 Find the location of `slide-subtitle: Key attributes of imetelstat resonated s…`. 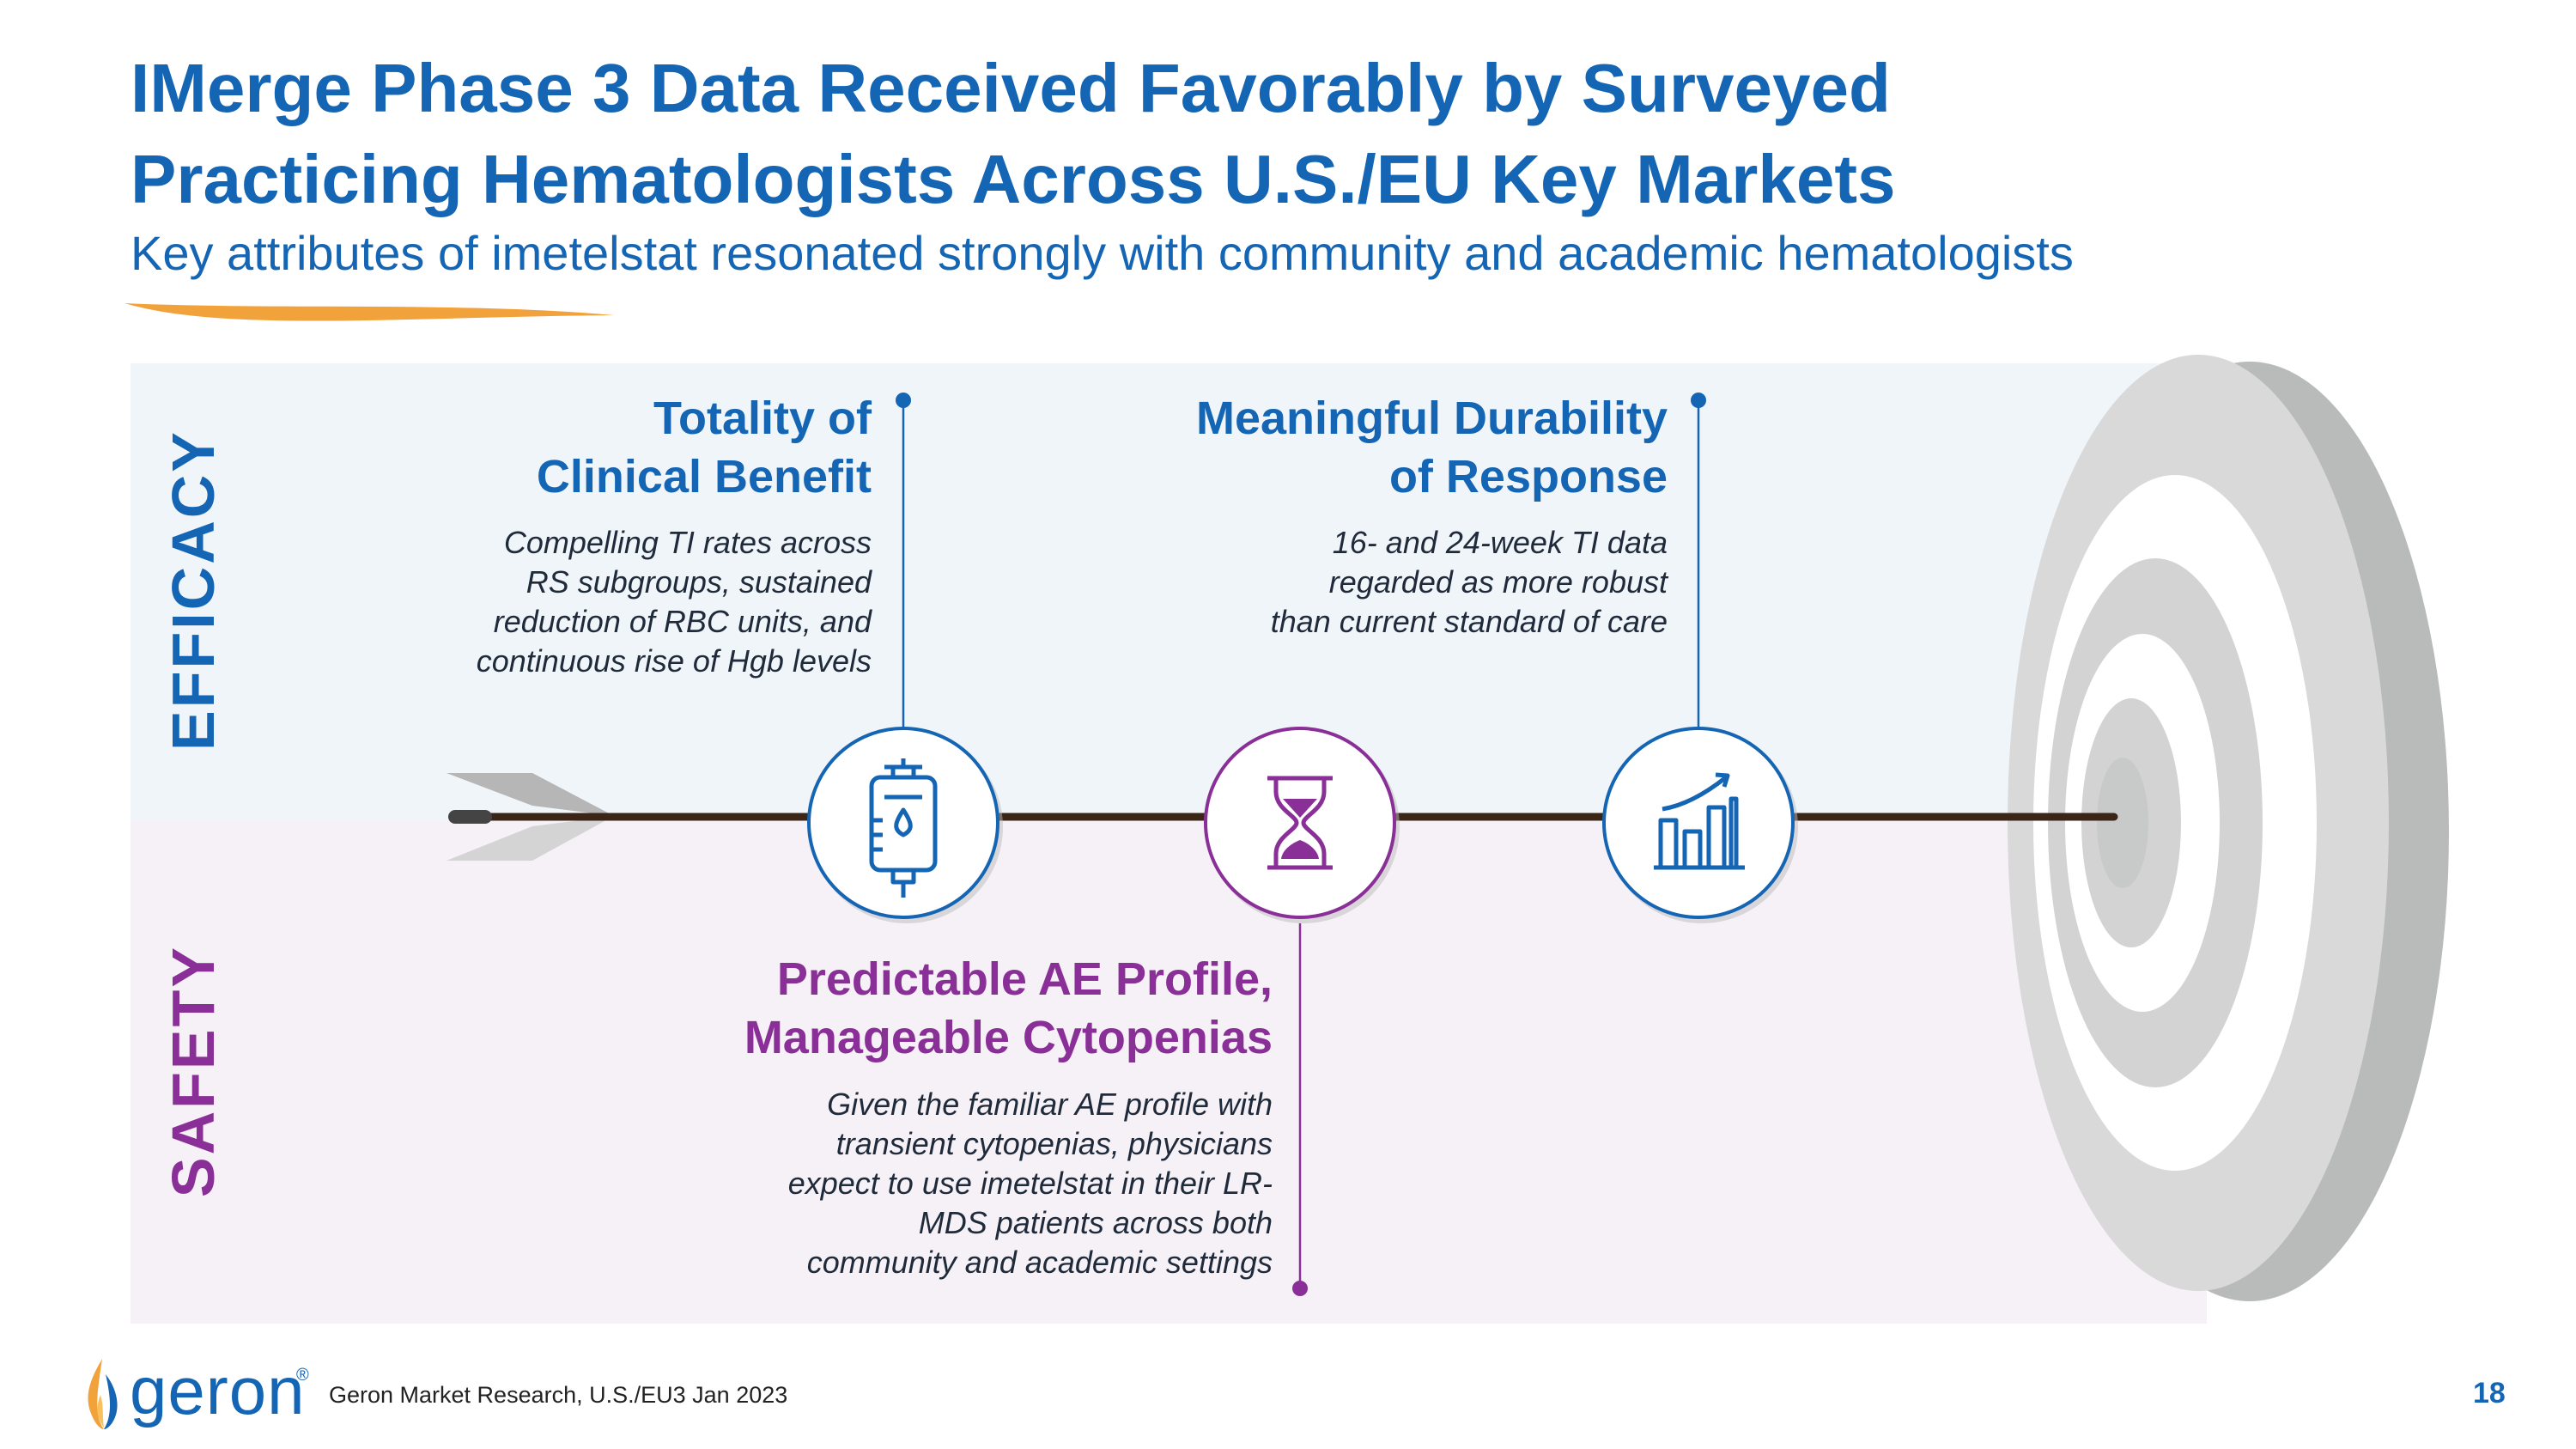

slide-subtitle: Key attributes of imetelstat resonated s… is located at coordinates (1102, 253).